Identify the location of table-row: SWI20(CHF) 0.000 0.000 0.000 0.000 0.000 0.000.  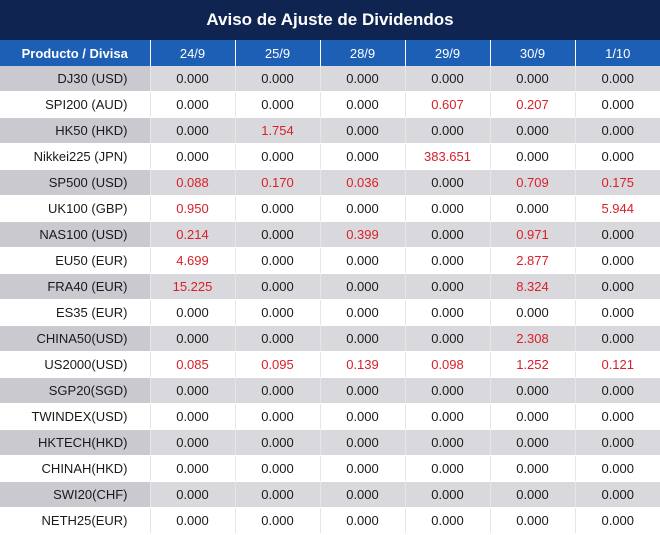
(330, 494).